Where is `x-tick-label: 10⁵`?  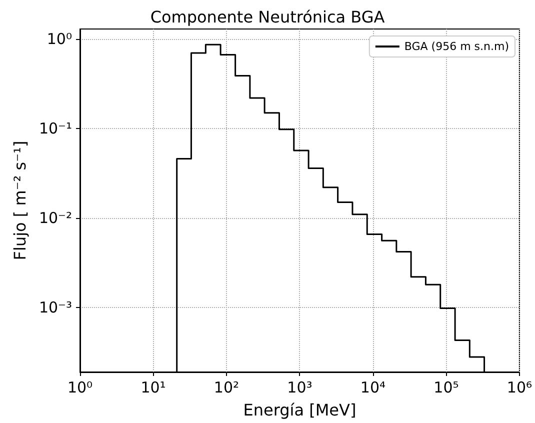 x-tick-label: 10⁵ is located at coordinates (446, 387).